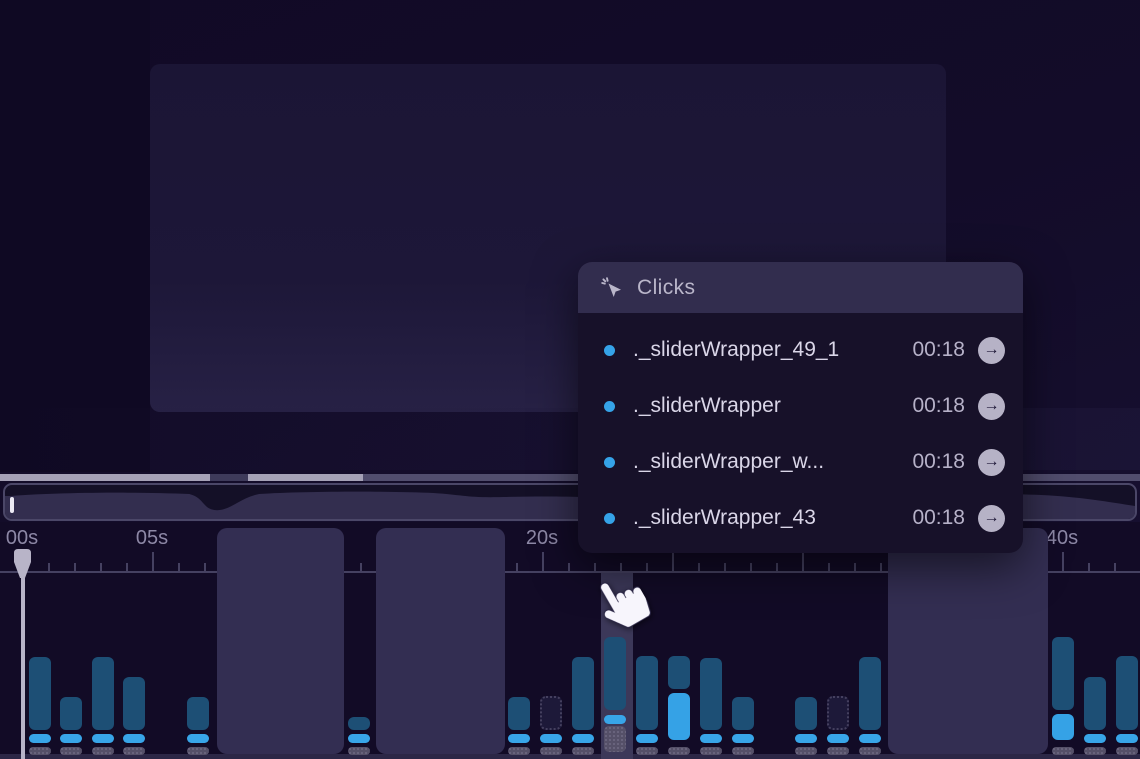 The width and height of the screenshot is (1140, 759). Describe the element at coordinates (938, 517) in the screenshot. I see `click-timestamp: 00:18` at that location.